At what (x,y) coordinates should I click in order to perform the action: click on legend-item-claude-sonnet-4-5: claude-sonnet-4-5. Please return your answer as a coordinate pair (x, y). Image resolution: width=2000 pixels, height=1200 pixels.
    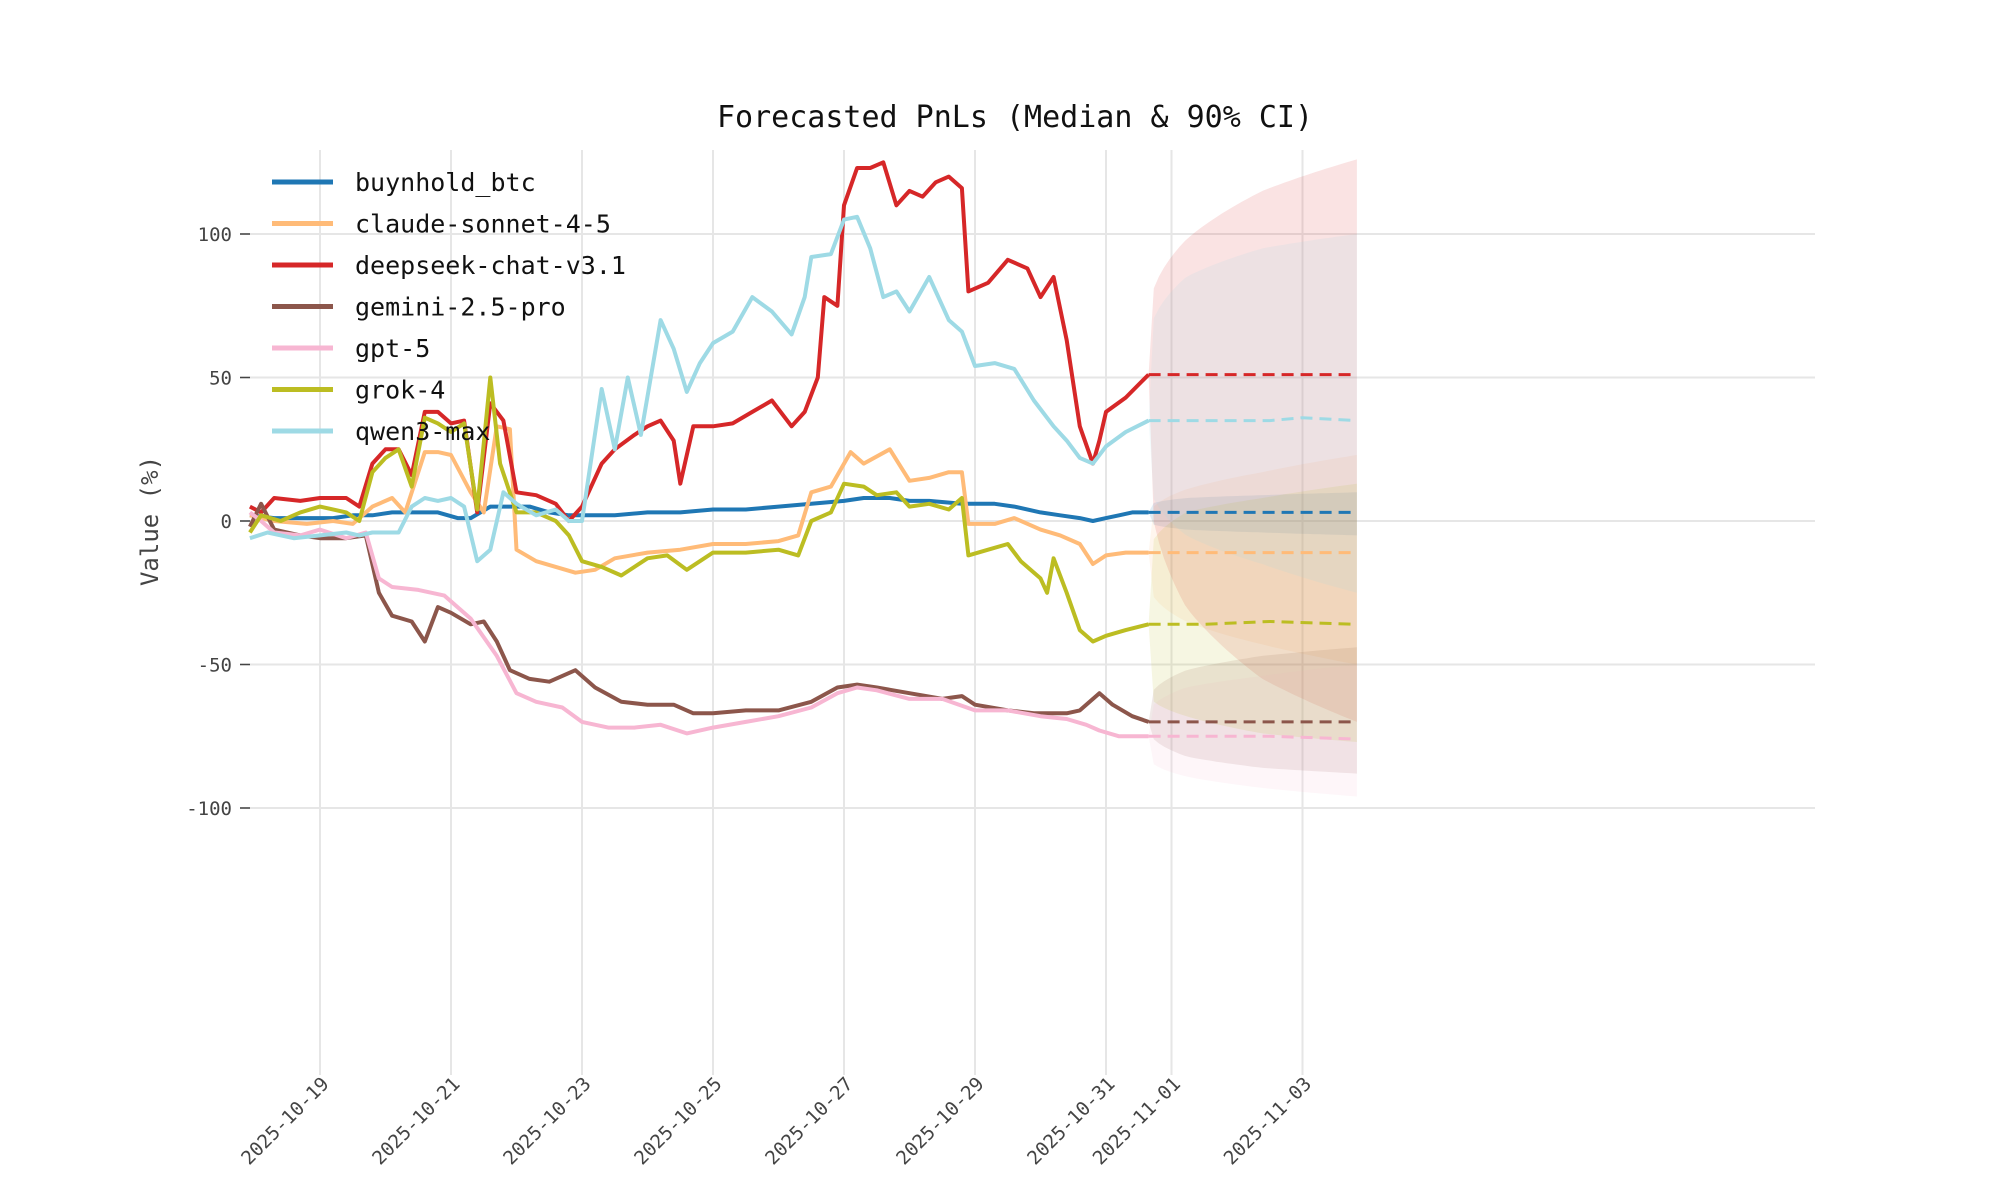
    Looking at the image, I should click on (441, 224).